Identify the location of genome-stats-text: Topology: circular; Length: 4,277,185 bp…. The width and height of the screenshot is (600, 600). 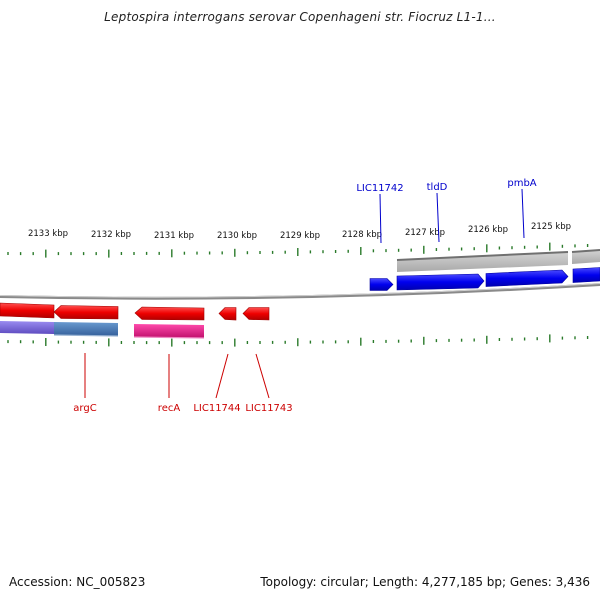
(425, 582).